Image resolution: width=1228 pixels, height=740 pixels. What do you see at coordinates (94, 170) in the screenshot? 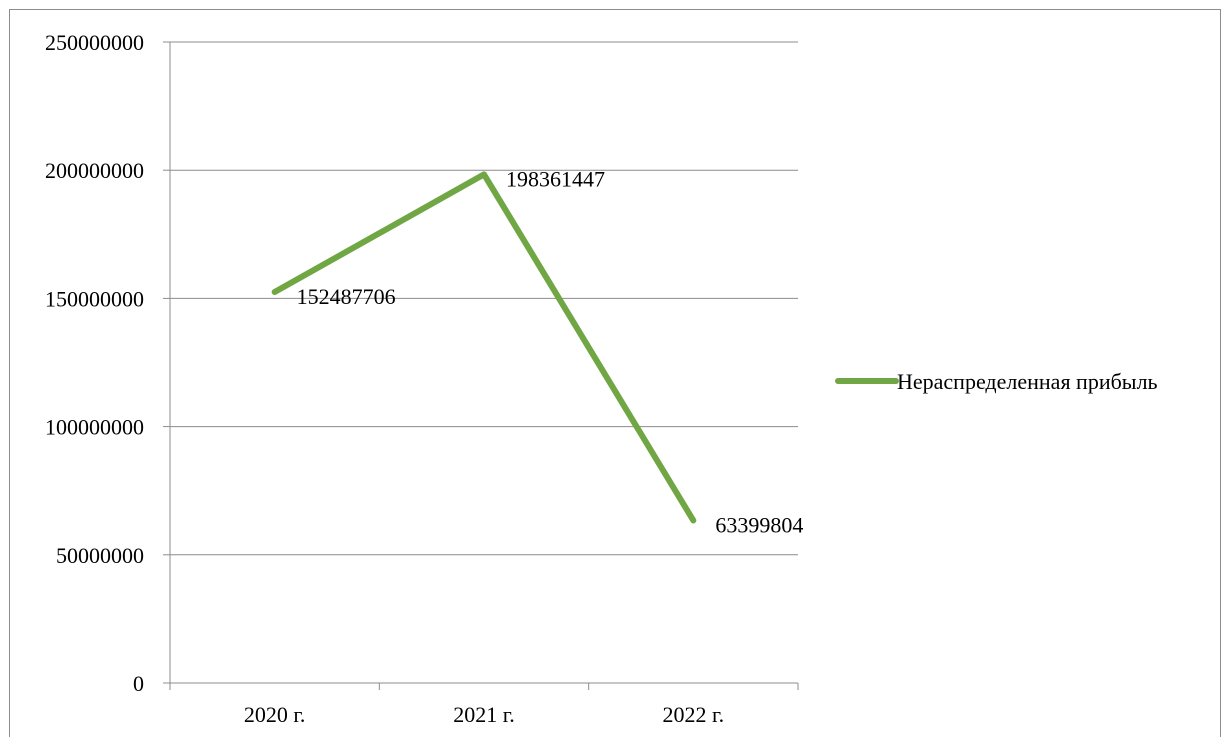
I see `y-tick-label: 200000000` at bounding box center [94, 170].